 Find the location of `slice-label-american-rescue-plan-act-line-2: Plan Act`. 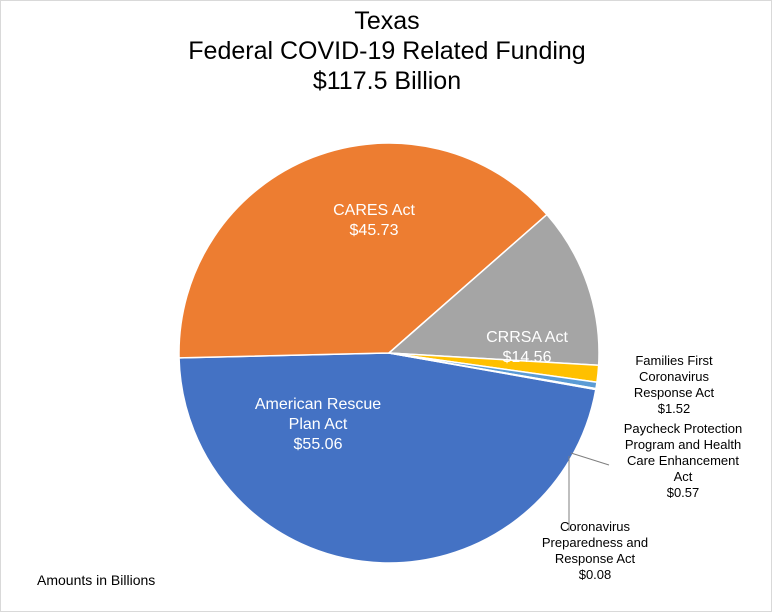

slice-label-american-rescue-plan-act-line-2: Plan Act is located at coordinates (318, 424).